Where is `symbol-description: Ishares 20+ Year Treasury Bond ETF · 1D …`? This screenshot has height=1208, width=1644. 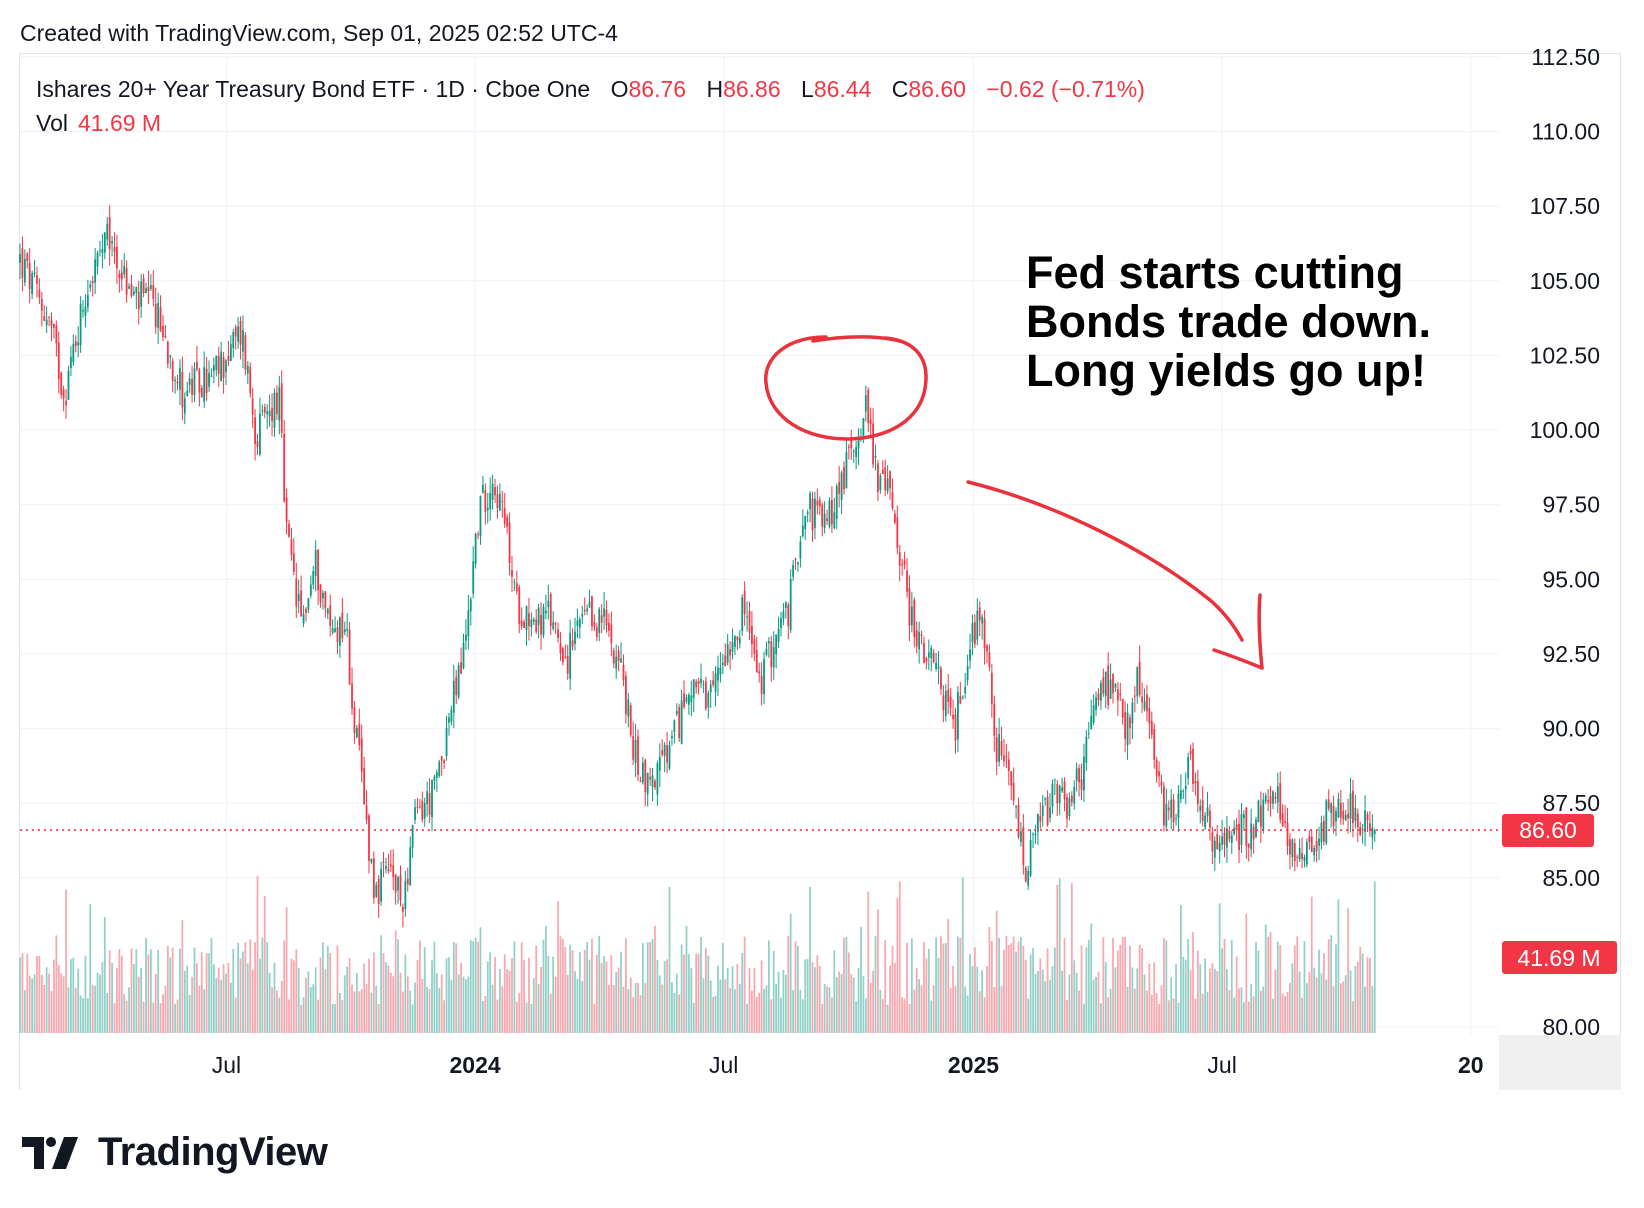 symbol-description: Ishares 20+ Year Treasury Bond ETF · 1D … is located at coordinates (313, 89).